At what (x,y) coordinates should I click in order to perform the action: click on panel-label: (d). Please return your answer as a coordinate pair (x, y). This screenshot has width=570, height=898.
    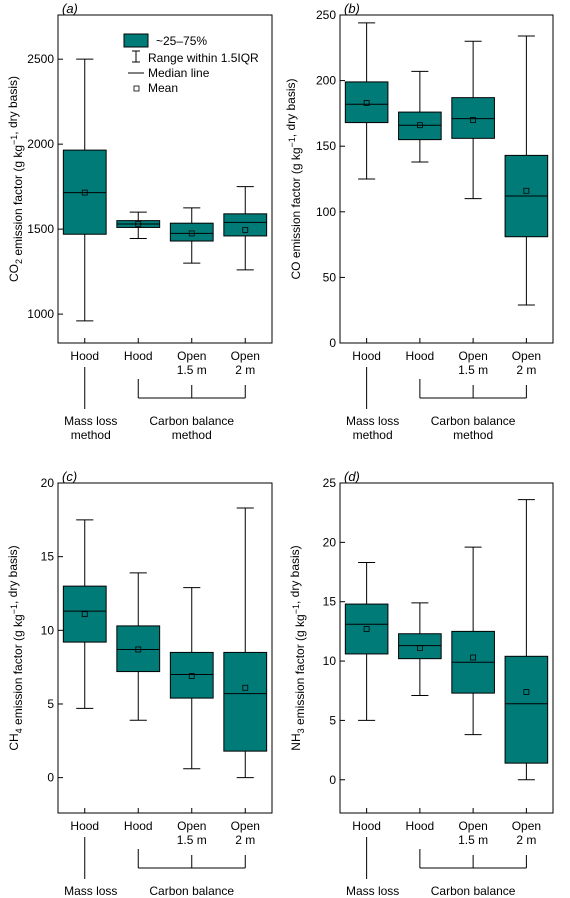
    Looking at the image, I should click on (352, 476).